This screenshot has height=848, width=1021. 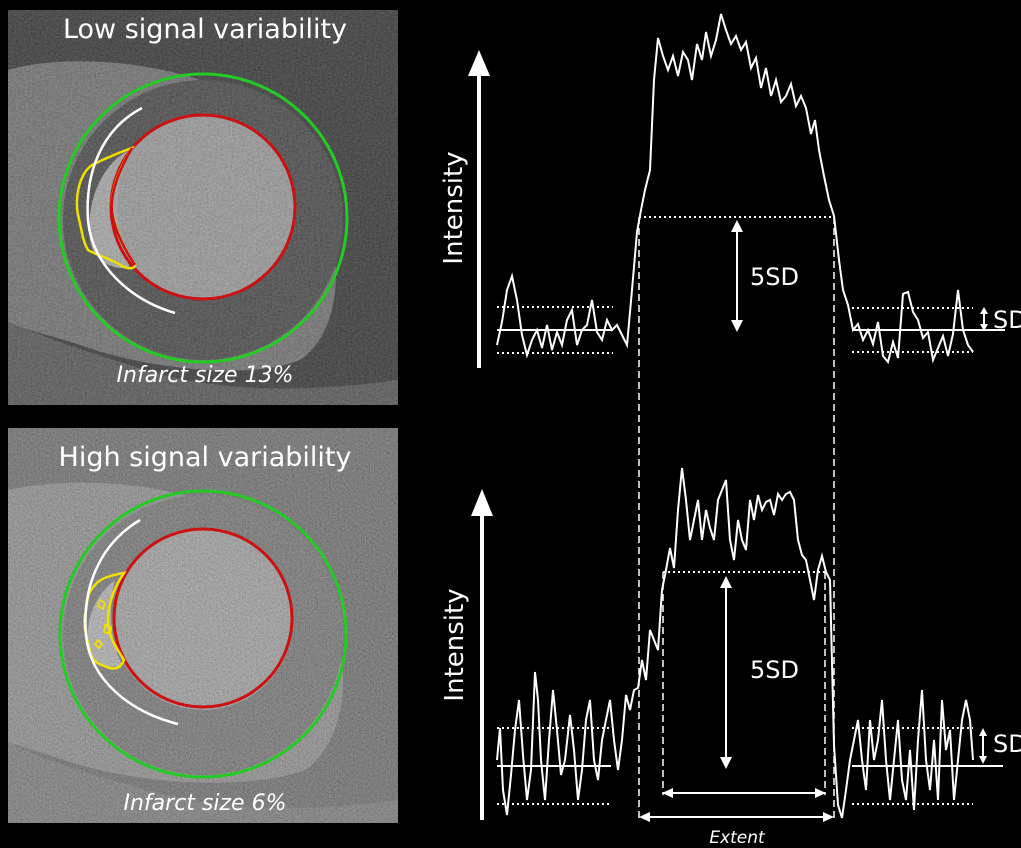 What do you see at coordinates (737, 838) in the screenshot?
I see `extent-label: Extent` at bounding box center [737, 838].